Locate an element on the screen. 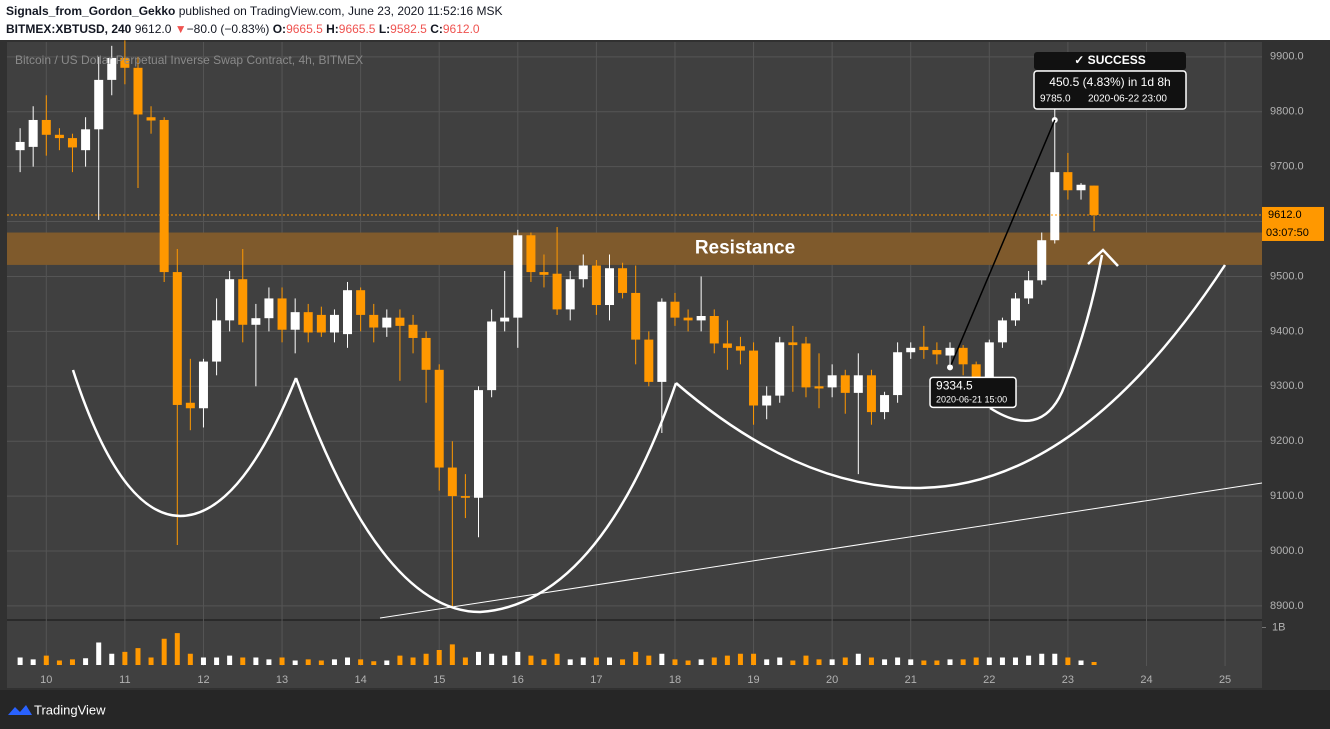 The width and height of the screenshot is (1330, 729). x-tick-label: 20 is located at coordinates (832, 680).